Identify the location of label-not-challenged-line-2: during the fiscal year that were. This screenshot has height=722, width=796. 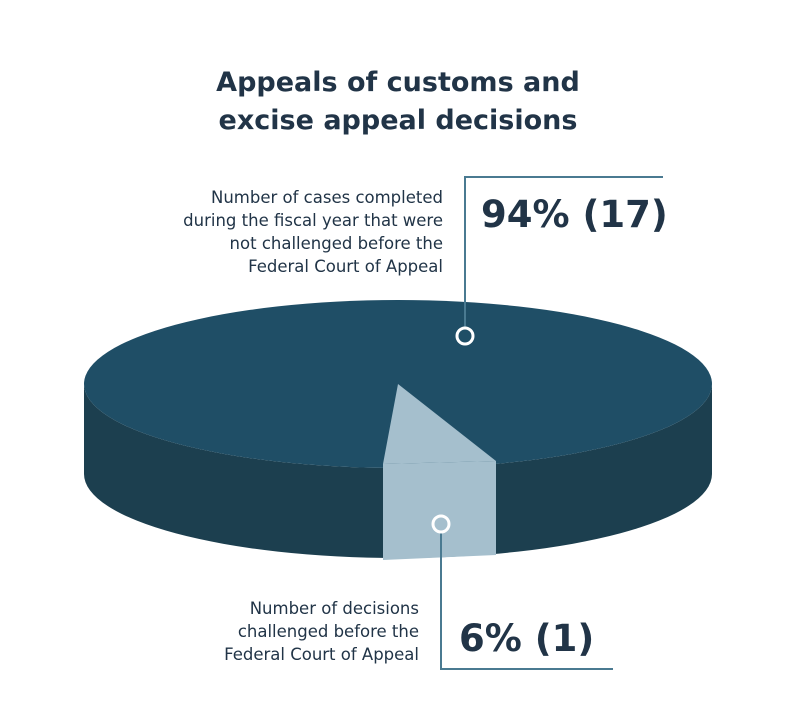
(313, 220).